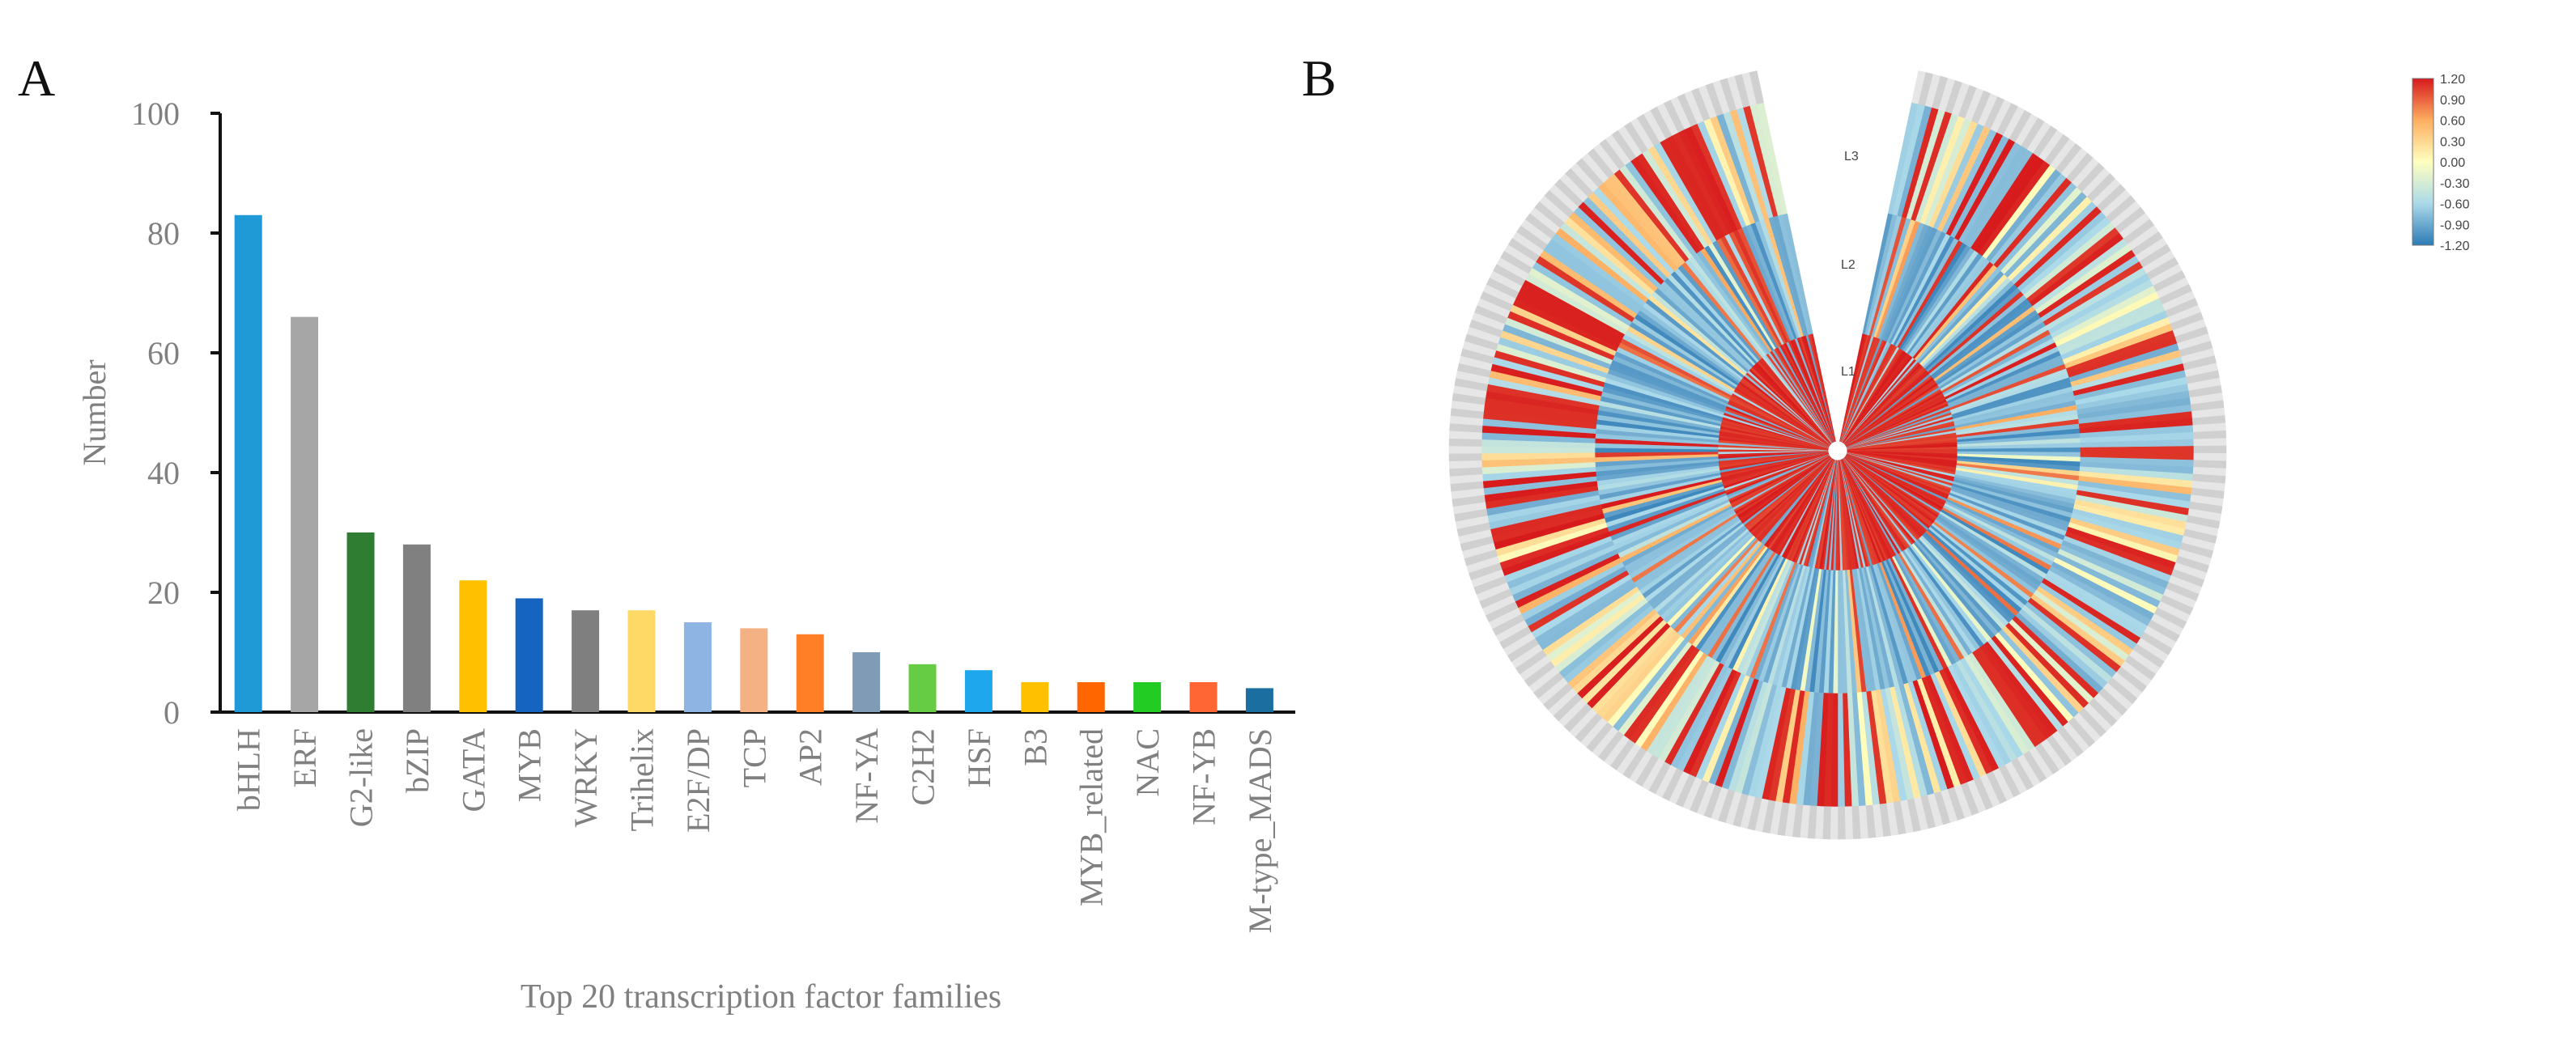 Image resolution: width=2576 pixels, height=1052 pixels. What do you see at coordinates (2137, 450) in the screenshot?
I see `heat-cell-l3` at bounding box center [2137, 450].